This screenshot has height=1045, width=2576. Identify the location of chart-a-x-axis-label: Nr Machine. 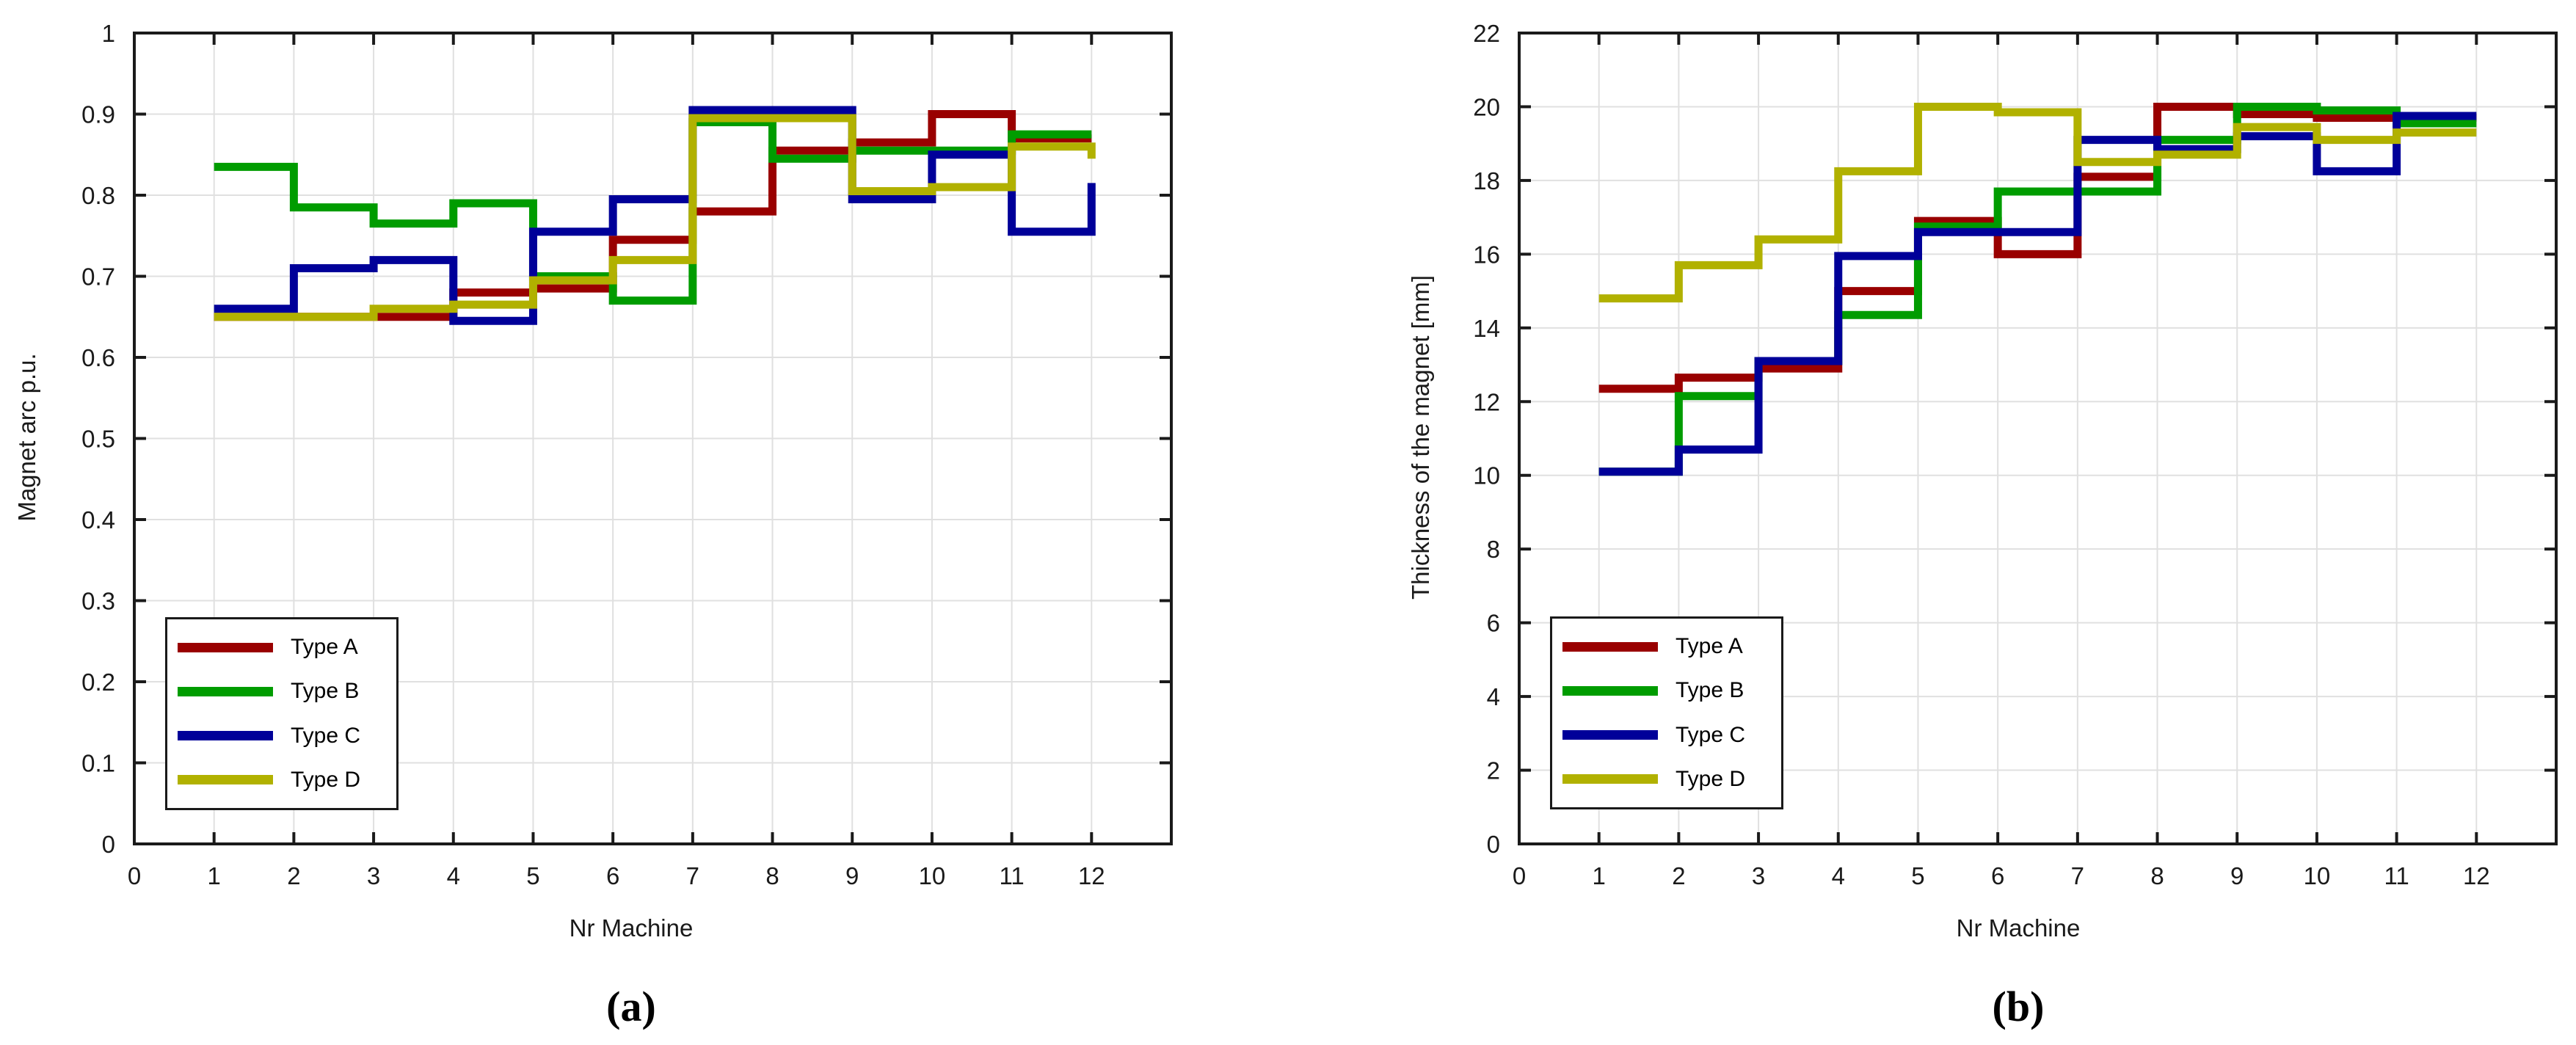
(631, 928).